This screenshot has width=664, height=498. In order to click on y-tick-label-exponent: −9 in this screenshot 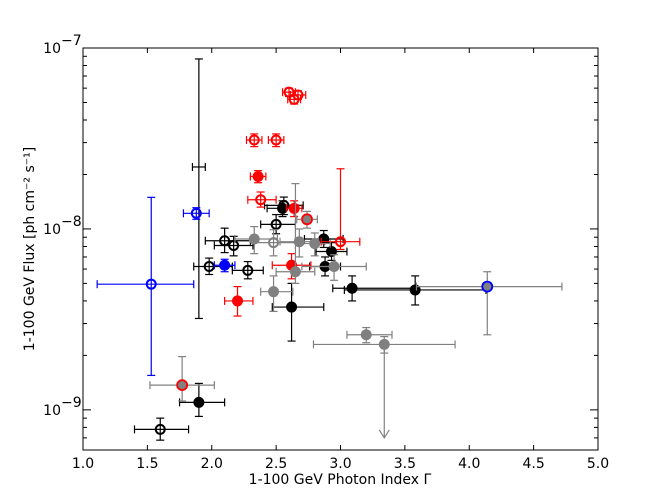, I will do `click(71, 403)`.